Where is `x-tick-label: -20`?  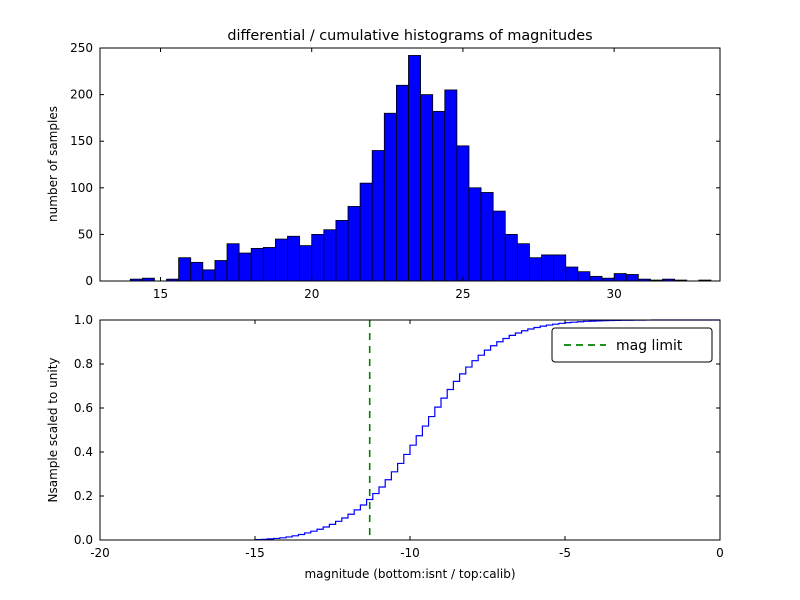 x-tick-label: -20 is located at coordinates (100, 553).